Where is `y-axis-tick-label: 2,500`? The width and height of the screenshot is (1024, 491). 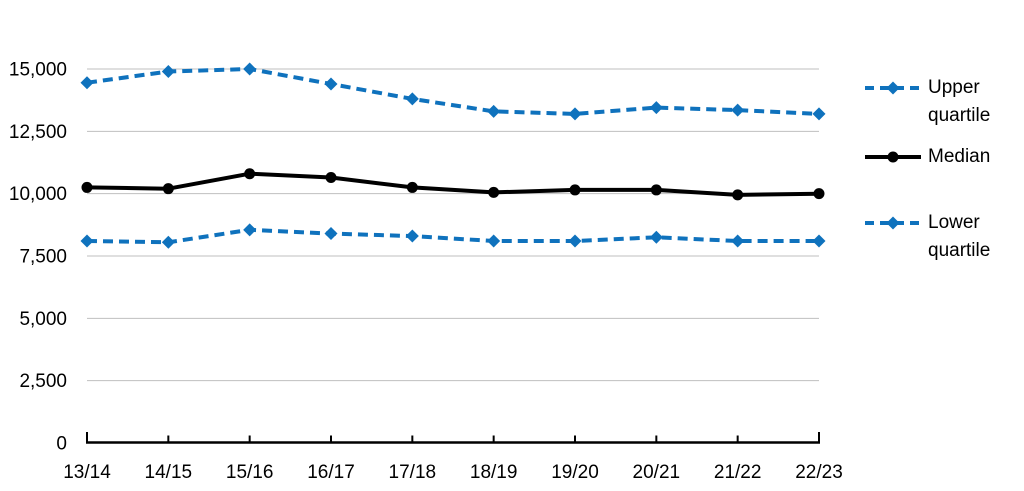 y-axis-tick-label: 2,500 is located at coordinates (43, 381).